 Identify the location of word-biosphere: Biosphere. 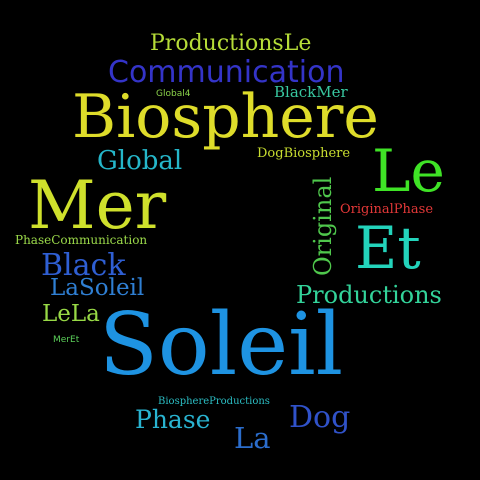
(225, 117).